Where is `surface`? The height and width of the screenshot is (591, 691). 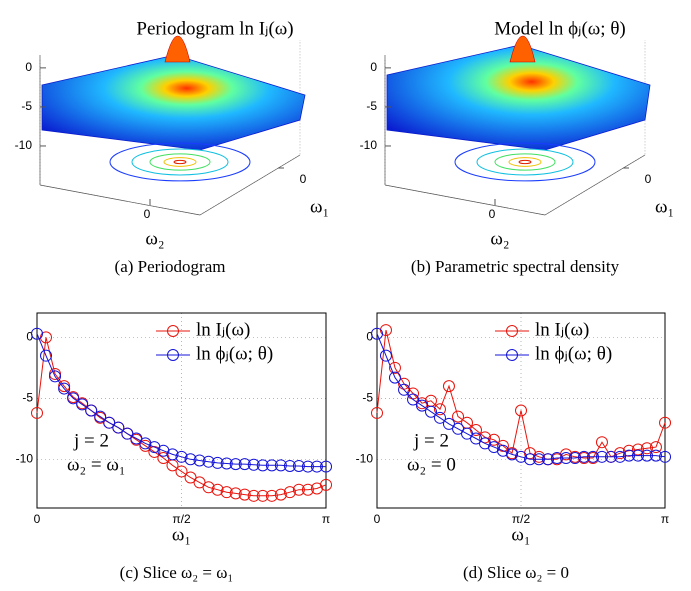
surface is located at coordinates (173, 102).